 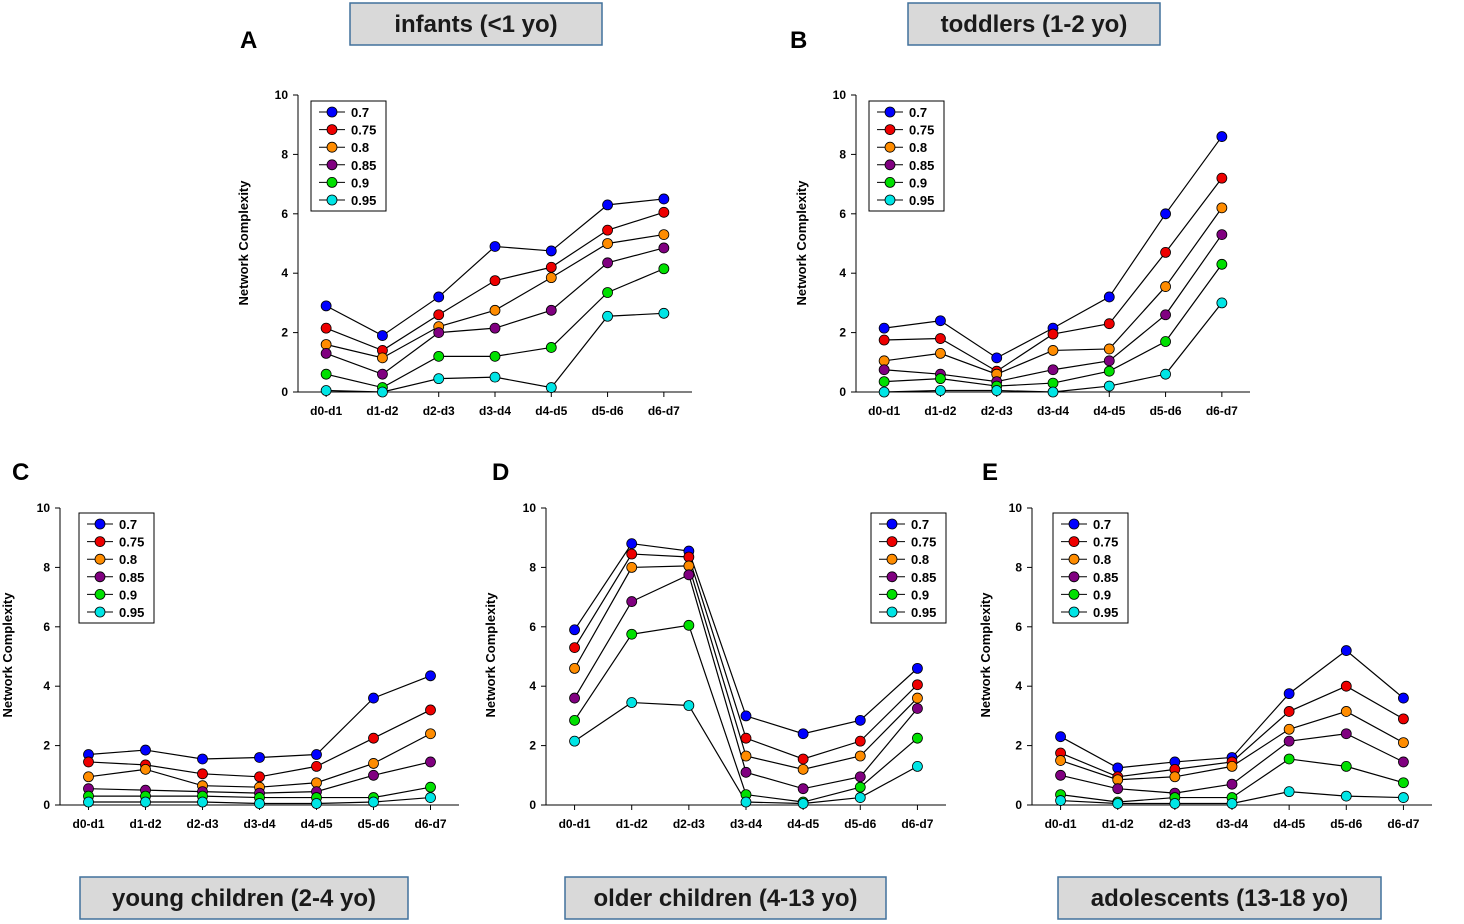 I want to click on series-line-0.85, so click(x=1053, y=308).